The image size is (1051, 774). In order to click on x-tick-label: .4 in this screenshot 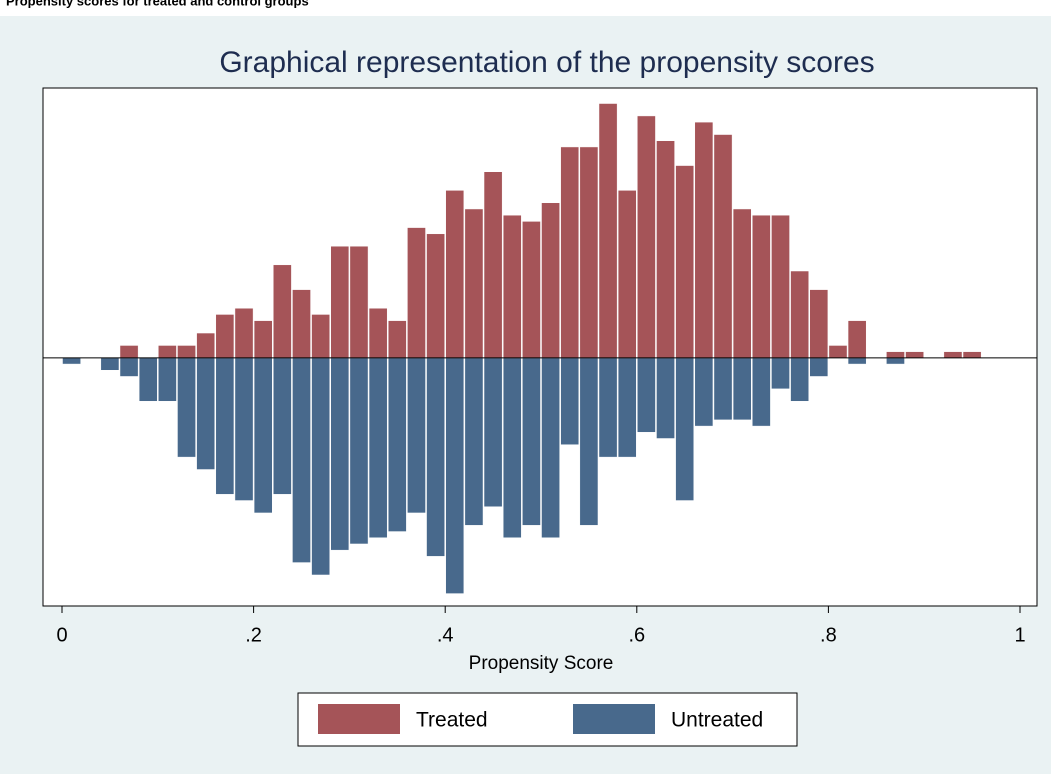, I will do `click(445, 635)`.